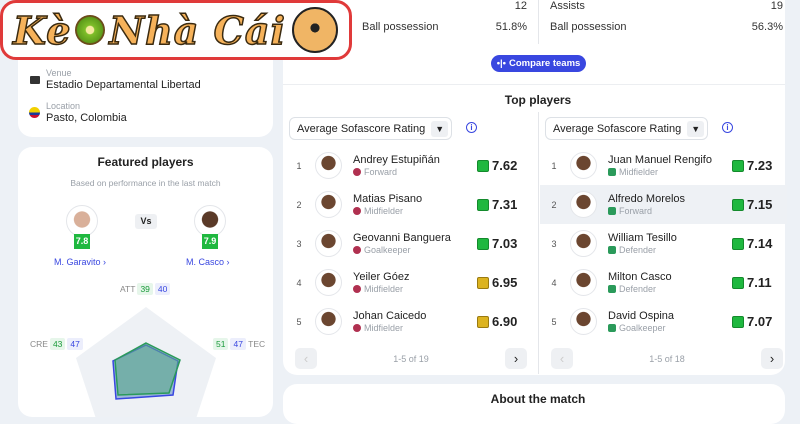 The height and width of the screenshot is (424, 800). Describe the element at coordinates (35, 80) in the screenshot. I see `stadium-icon` at that location.